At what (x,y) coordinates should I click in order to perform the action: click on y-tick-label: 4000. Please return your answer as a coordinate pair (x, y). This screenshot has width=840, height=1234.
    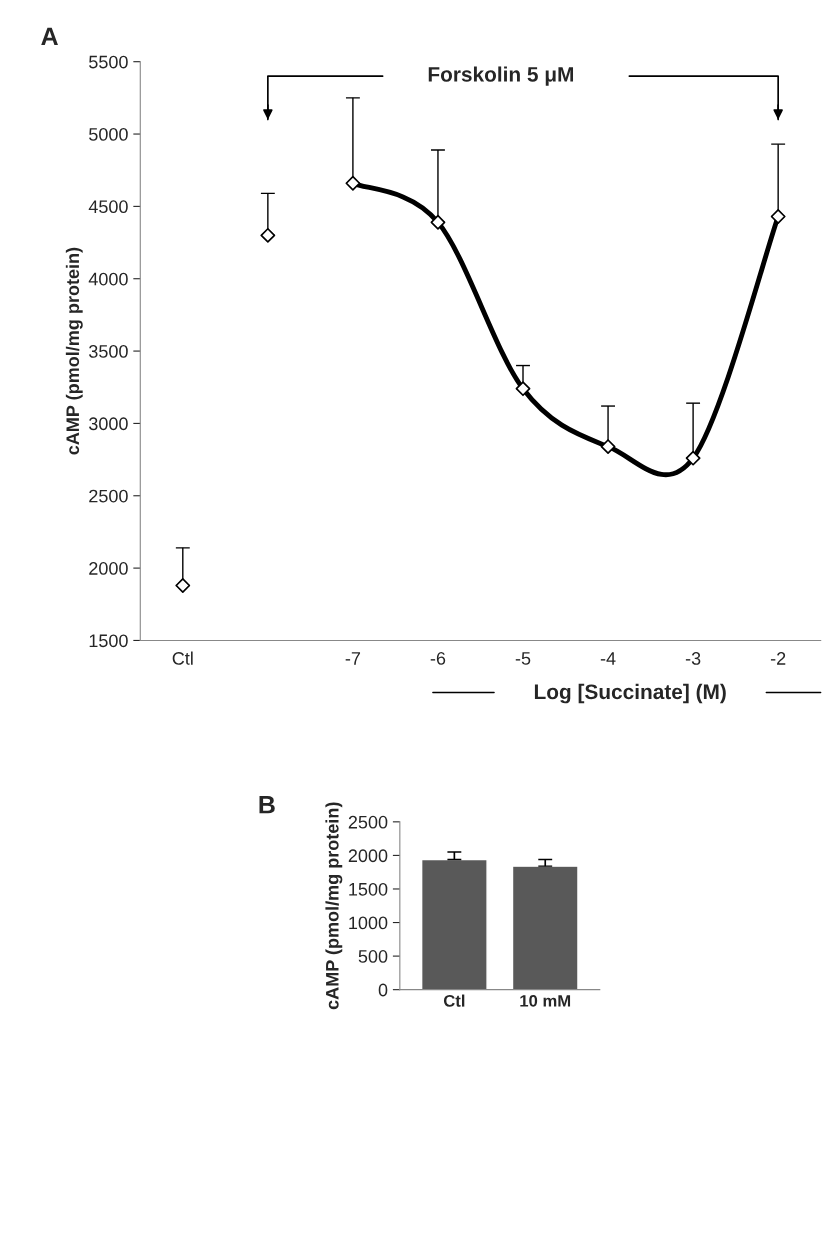
    Looking at the image, I should click on (108, 279).